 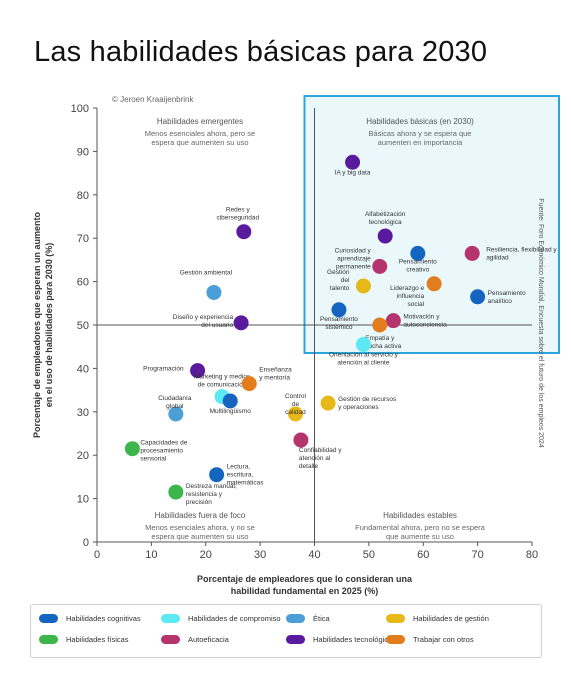 What do you see at coordinates (206, 555) in the screenshot?
I see `x-tick-label: 20` at bounding box center [206, 555].